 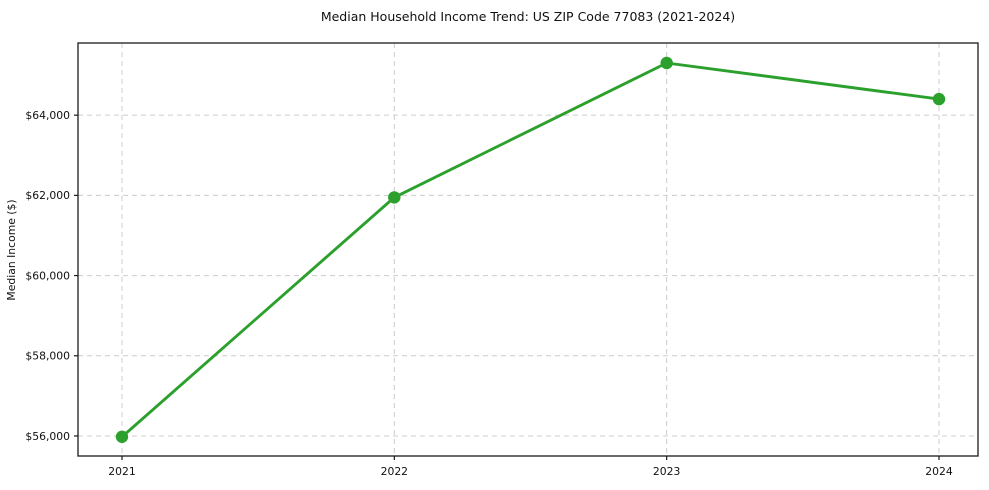 I want to click on y-tick-label: $56,000, so click(x=47, y=436).